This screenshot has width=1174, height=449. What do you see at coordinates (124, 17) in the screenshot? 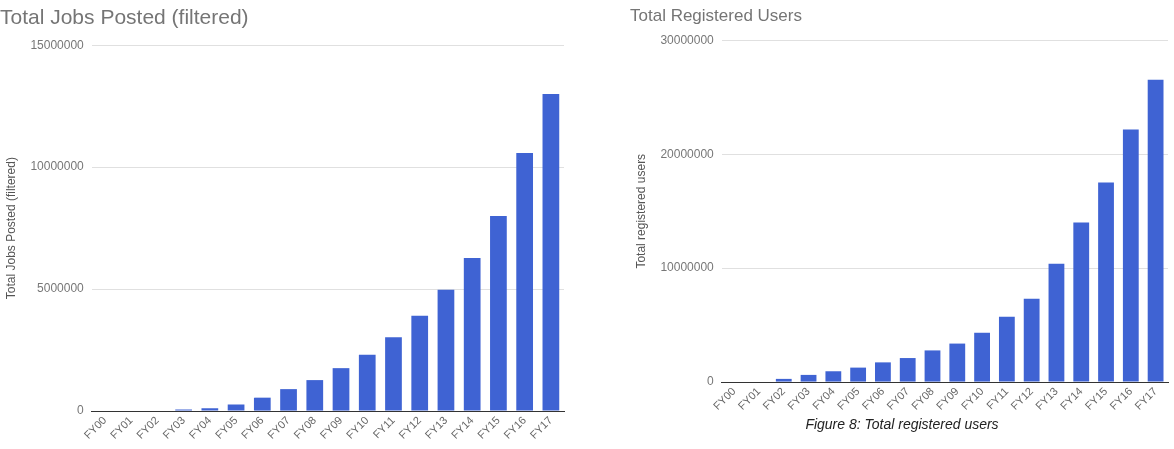
I see `chart-title: Total Jobs Posted (filtered)` at bounding box center [124, 17].